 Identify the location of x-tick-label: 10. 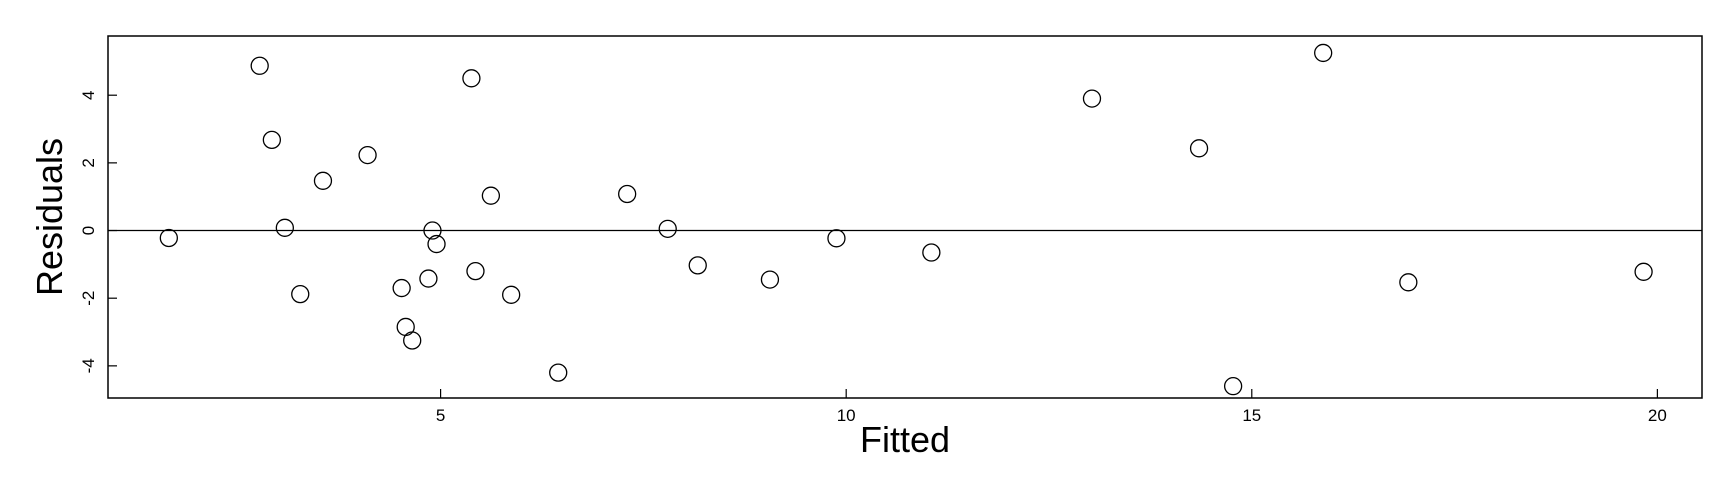
(846, 415).